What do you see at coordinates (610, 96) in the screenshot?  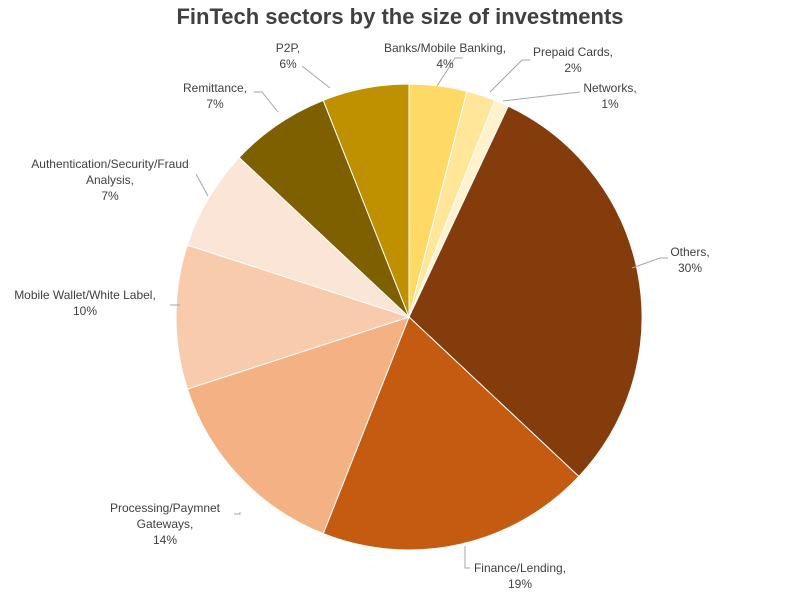 I see `data-label: Networks, 1%` at bounding box center [610, 96].